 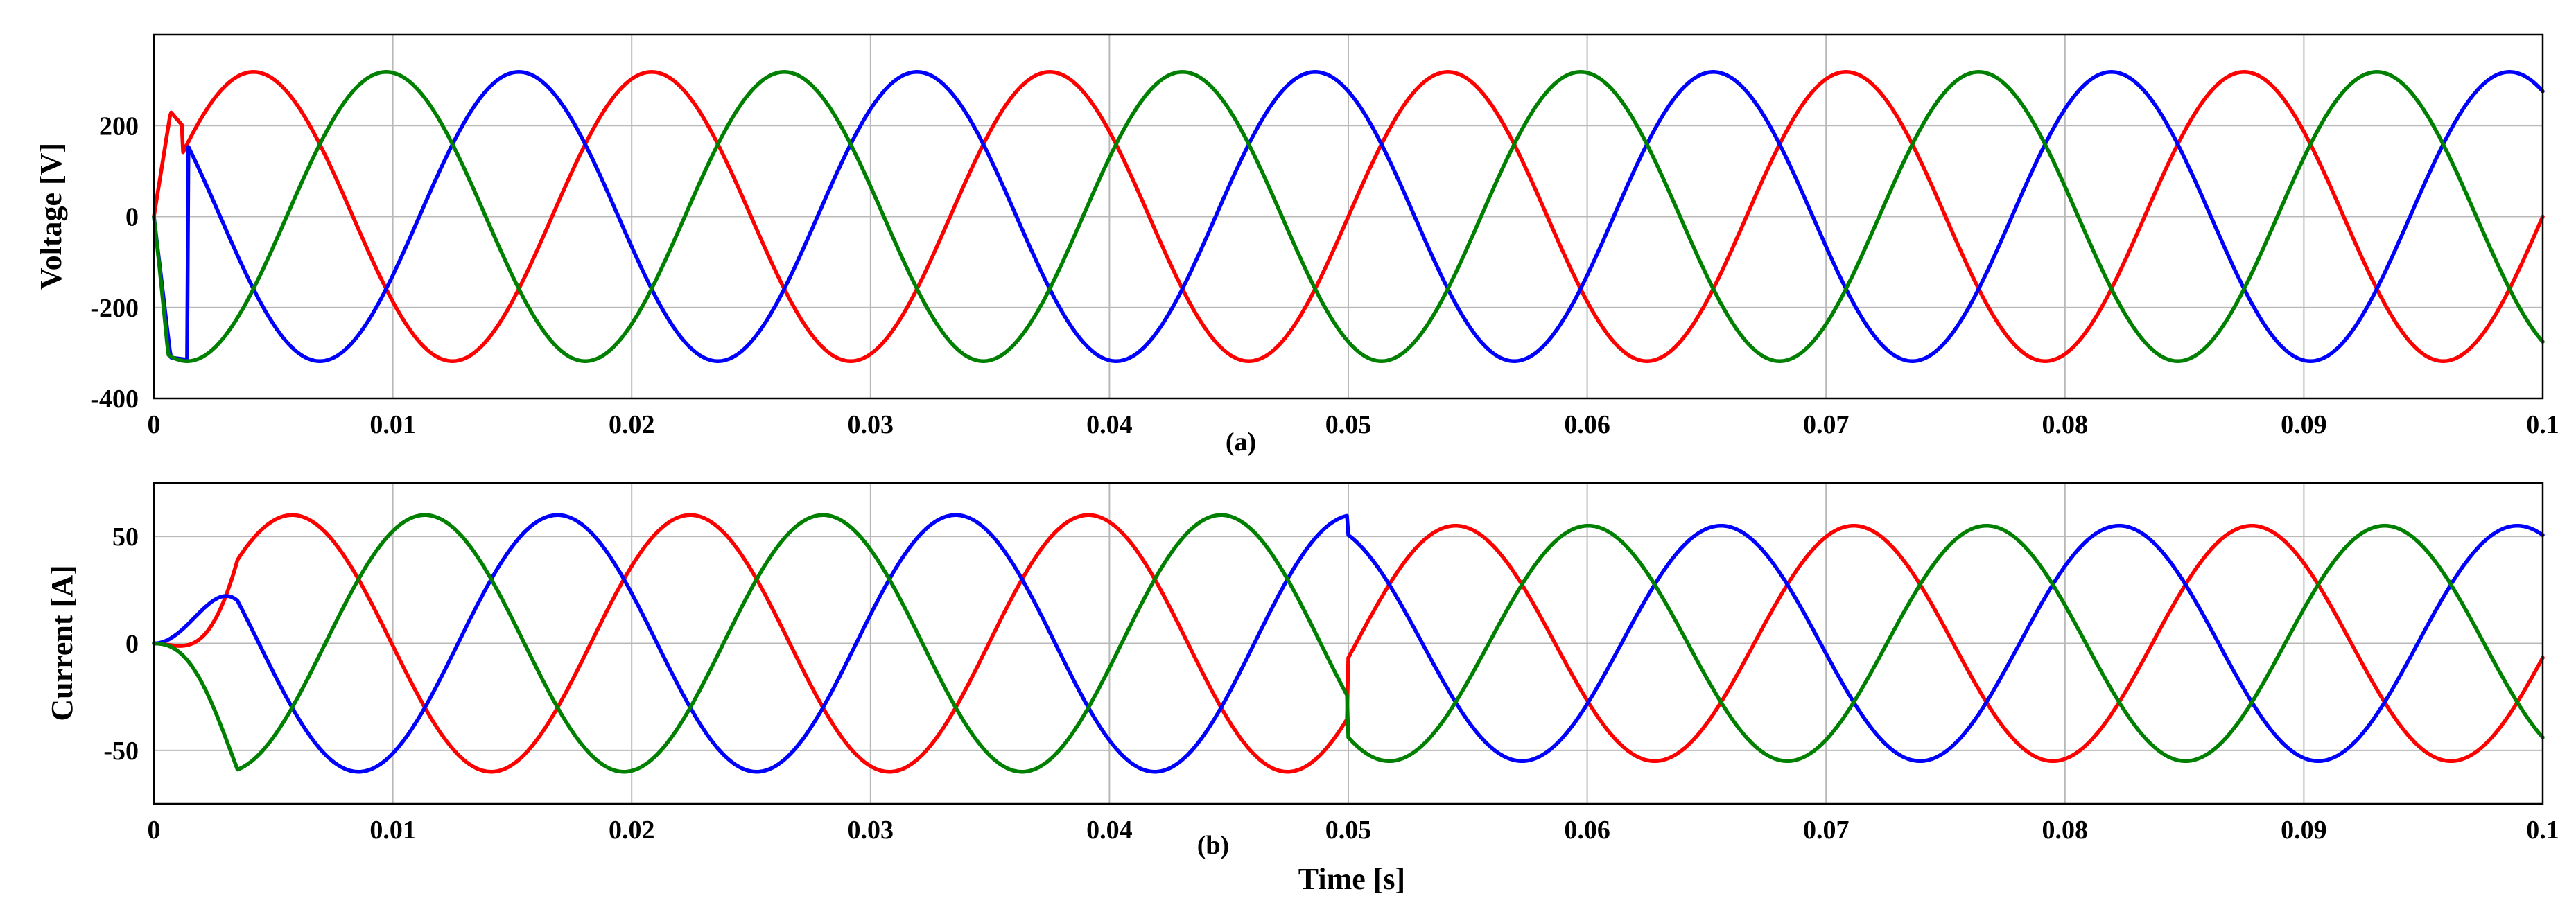 What do you see at coordinates (125, 537) in the screenshot?
I see `y-tick-label: 50` at bounding box center [125, 537].